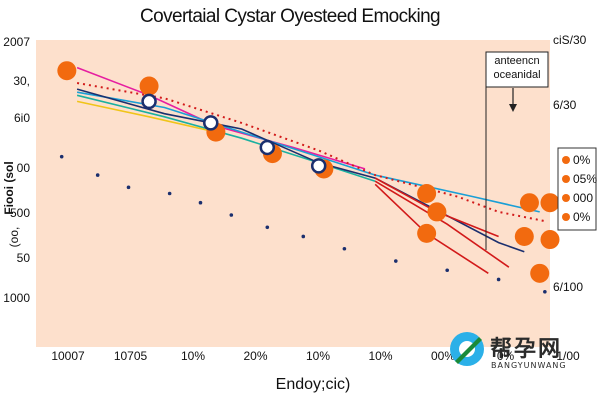  I want to click on legend-label: 000, so click(583, 198).